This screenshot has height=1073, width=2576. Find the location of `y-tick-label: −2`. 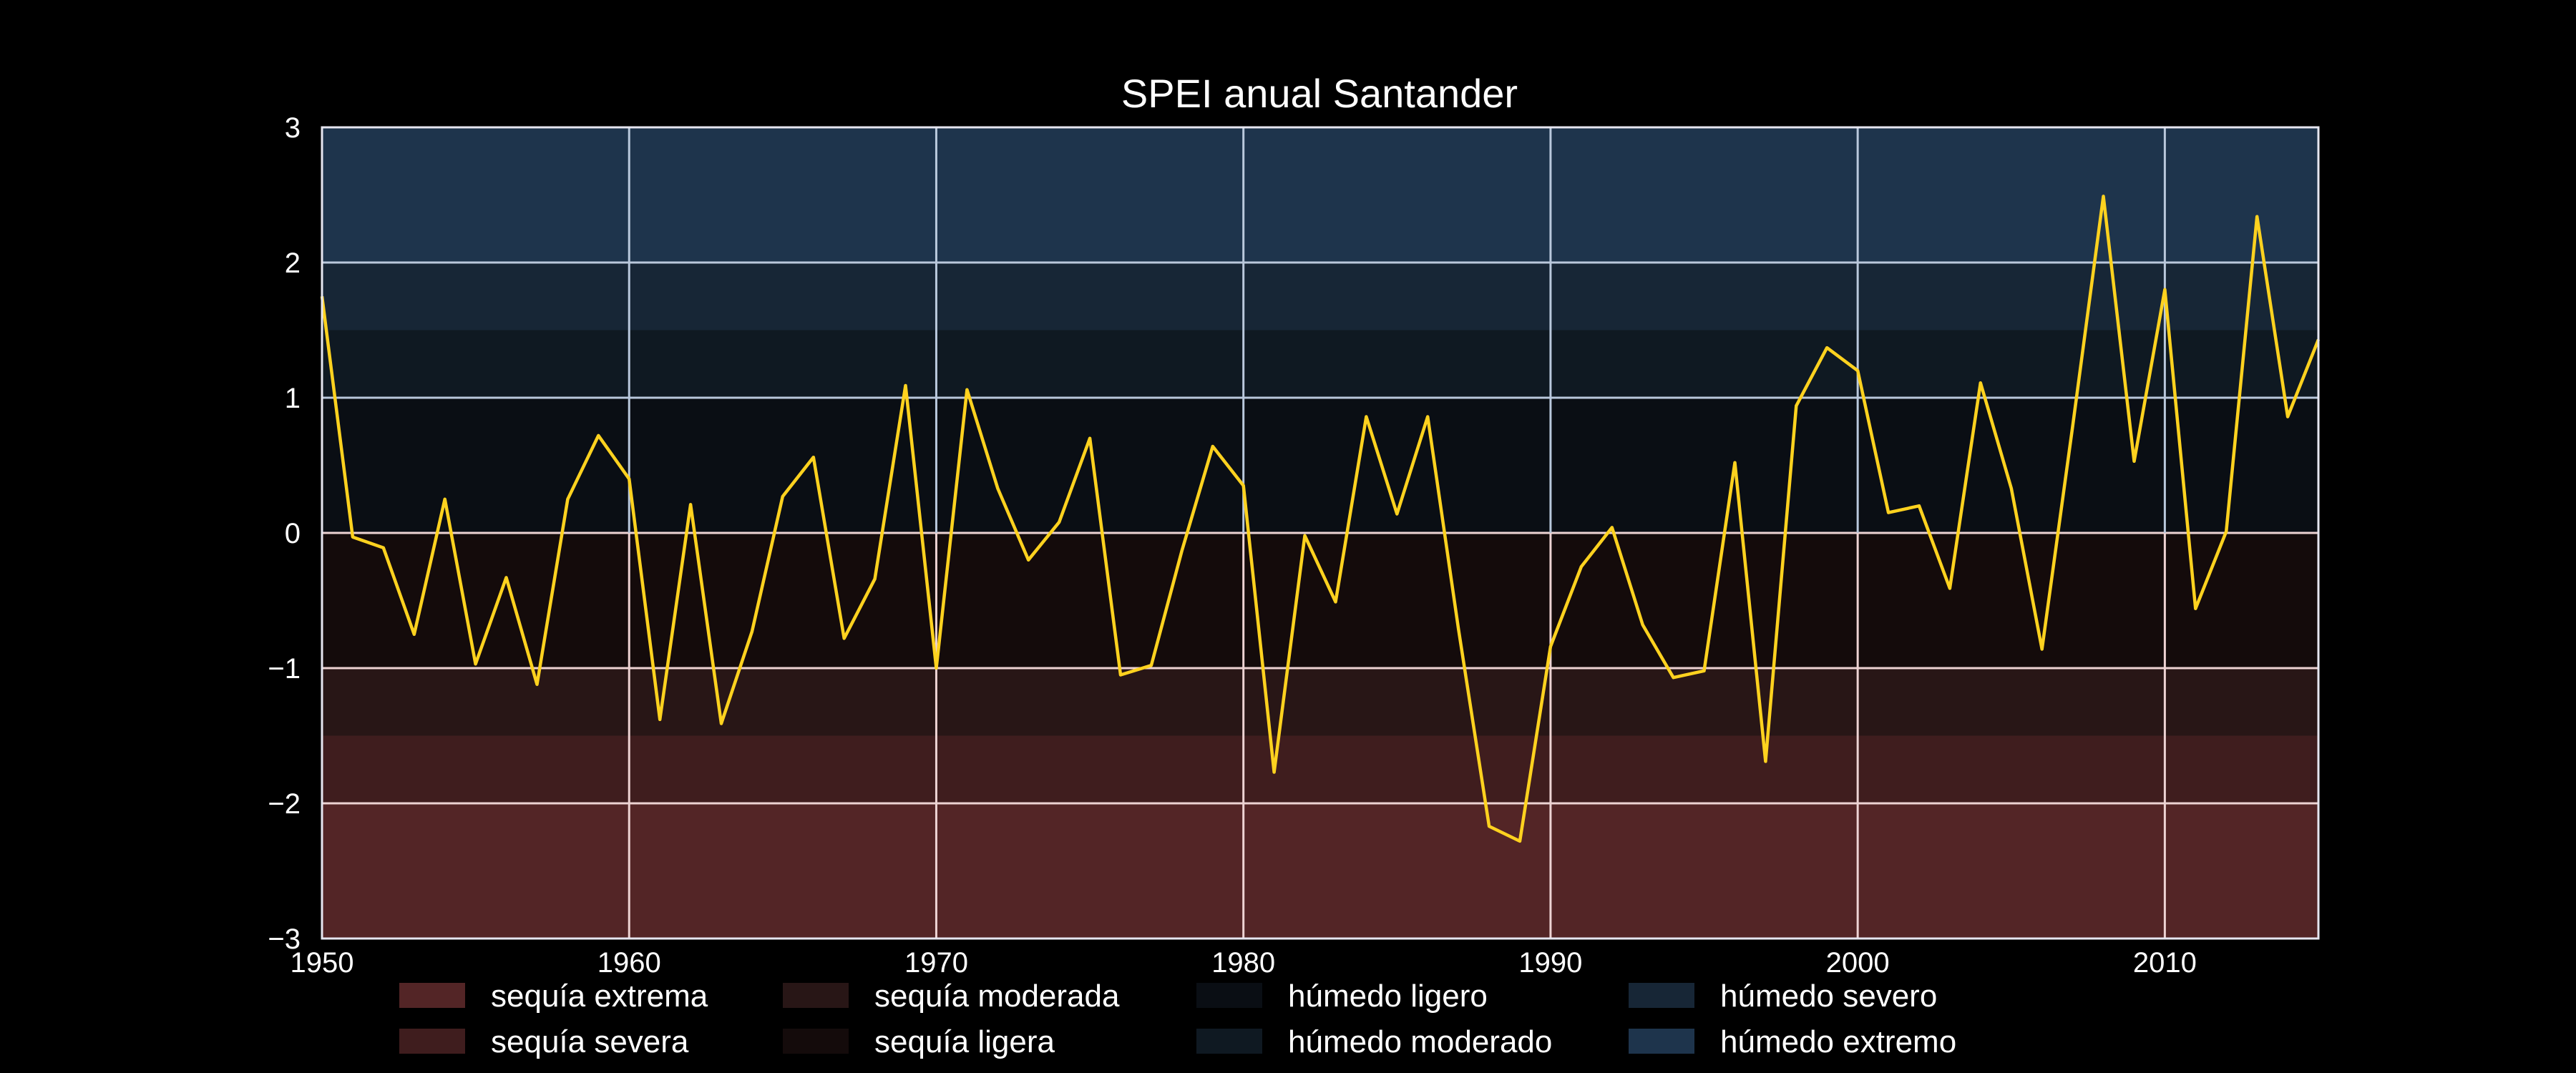

y-tick-label: −2 is located at coordinates (284, 804).